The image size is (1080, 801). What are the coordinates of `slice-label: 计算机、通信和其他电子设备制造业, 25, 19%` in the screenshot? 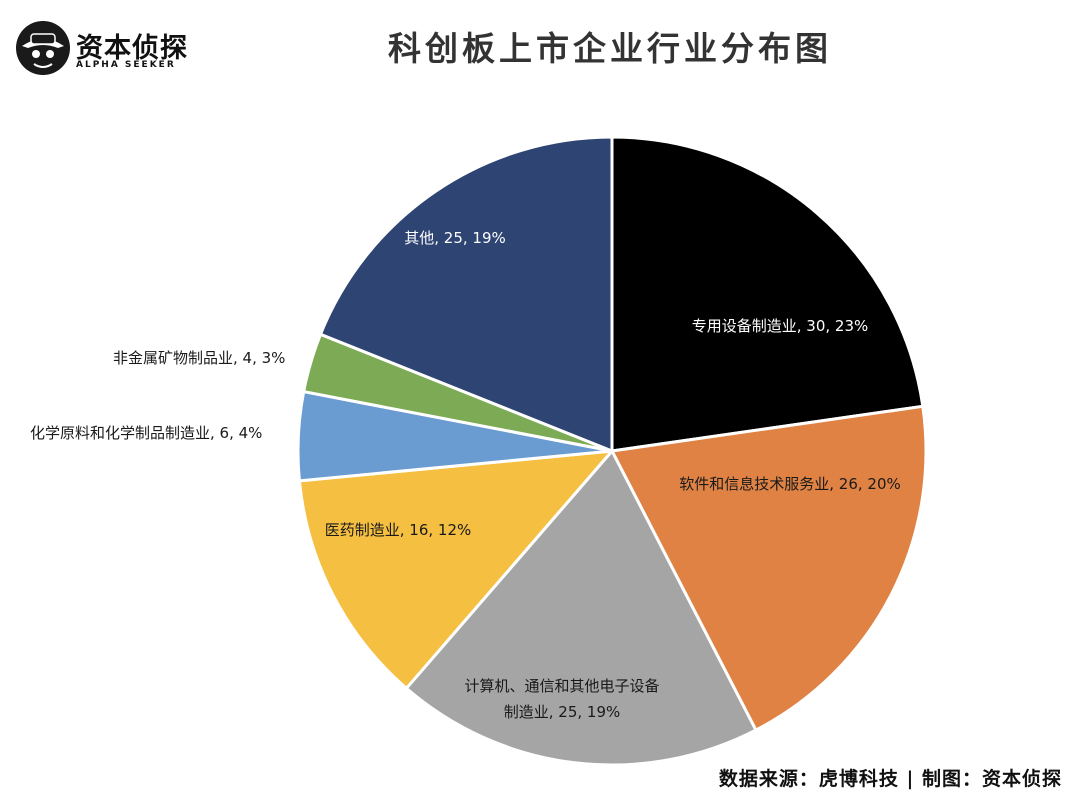 It's located at (561, 699).